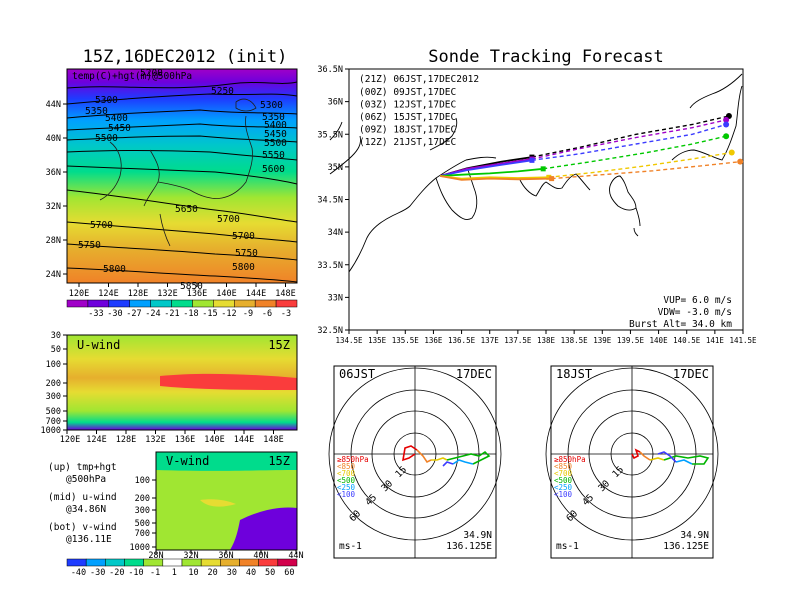 This screenshot has width=792, height=612. I want to click on track-y-tick: 36.5N, so click(330, 70).